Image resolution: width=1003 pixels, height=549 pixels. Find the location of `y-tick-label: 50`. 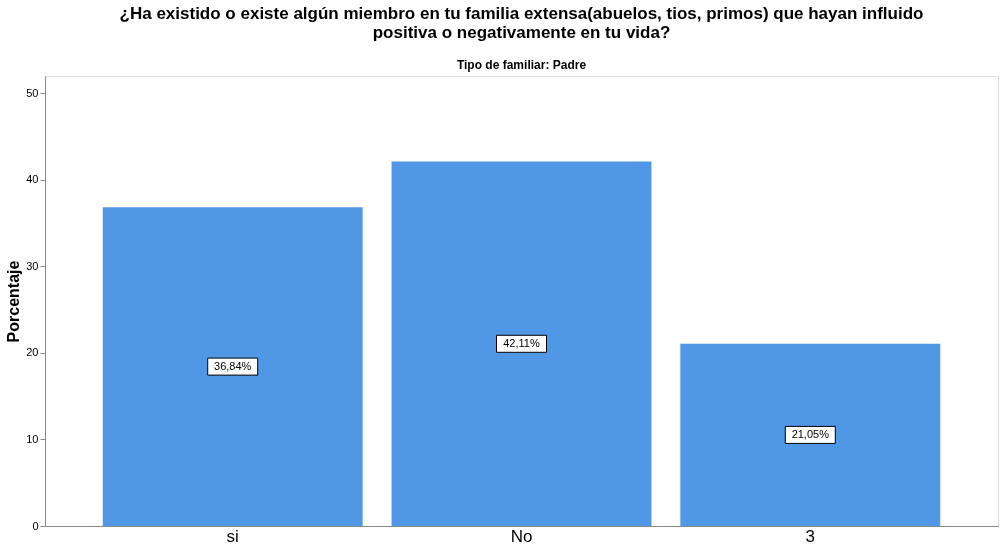

y-tick-label: 50 is located at coordinates (32, 92).